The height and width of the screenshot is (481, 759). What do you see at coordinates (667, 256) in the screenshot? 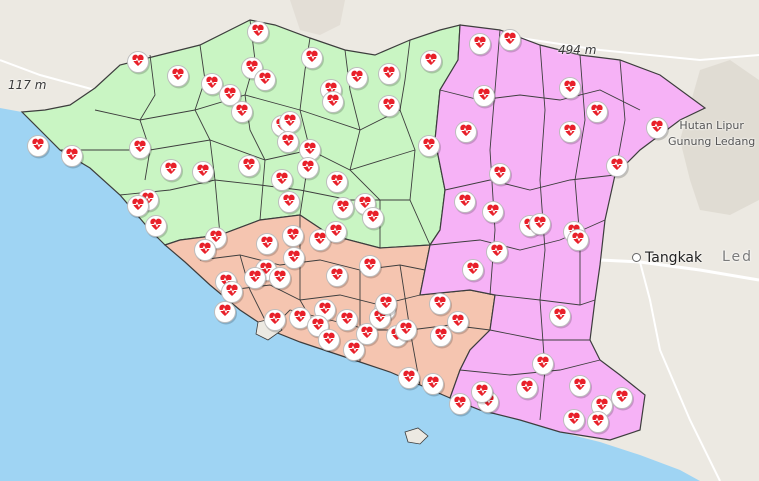
I see `town-tangkak: Tangkak` at bounding box center [667, 256].